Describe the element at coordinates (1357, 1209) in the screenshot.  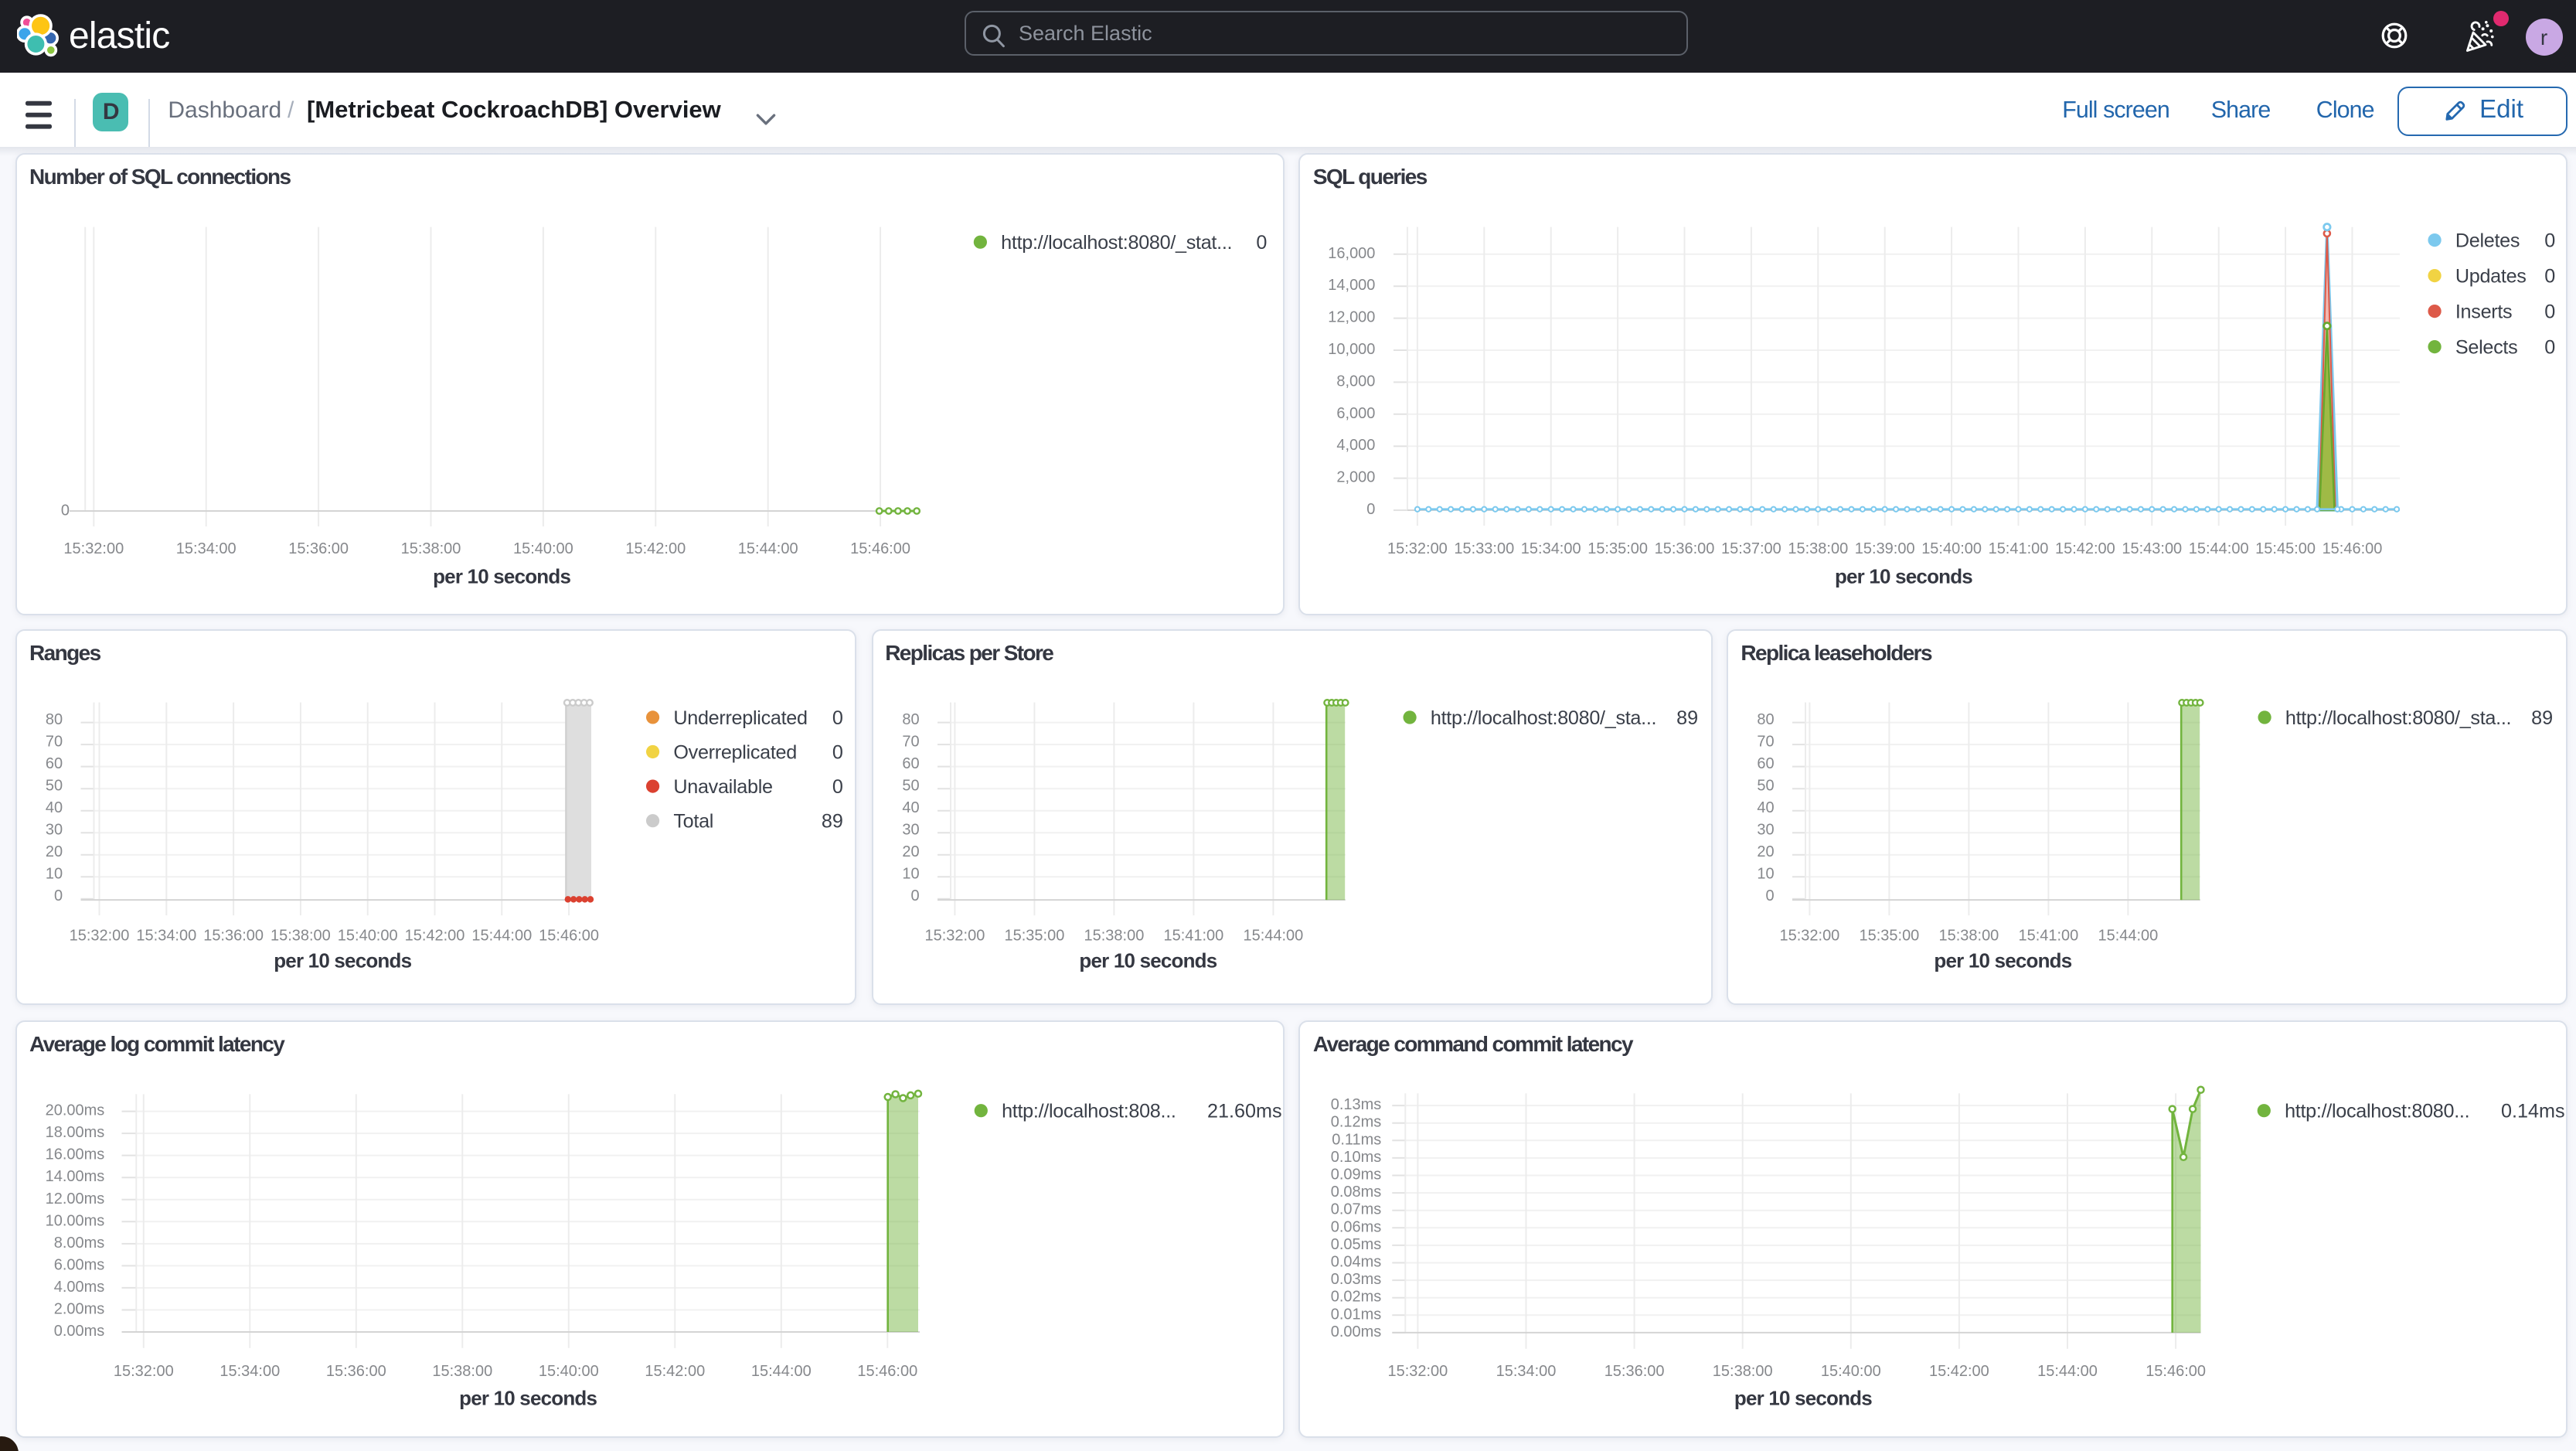
I see `svg-text: 0.07ms` at that location.